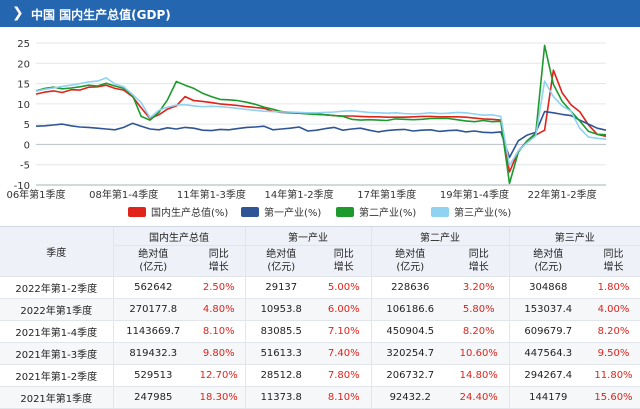  I want to click on yoy-growth-cell: 14.80%, so click(479, 375).